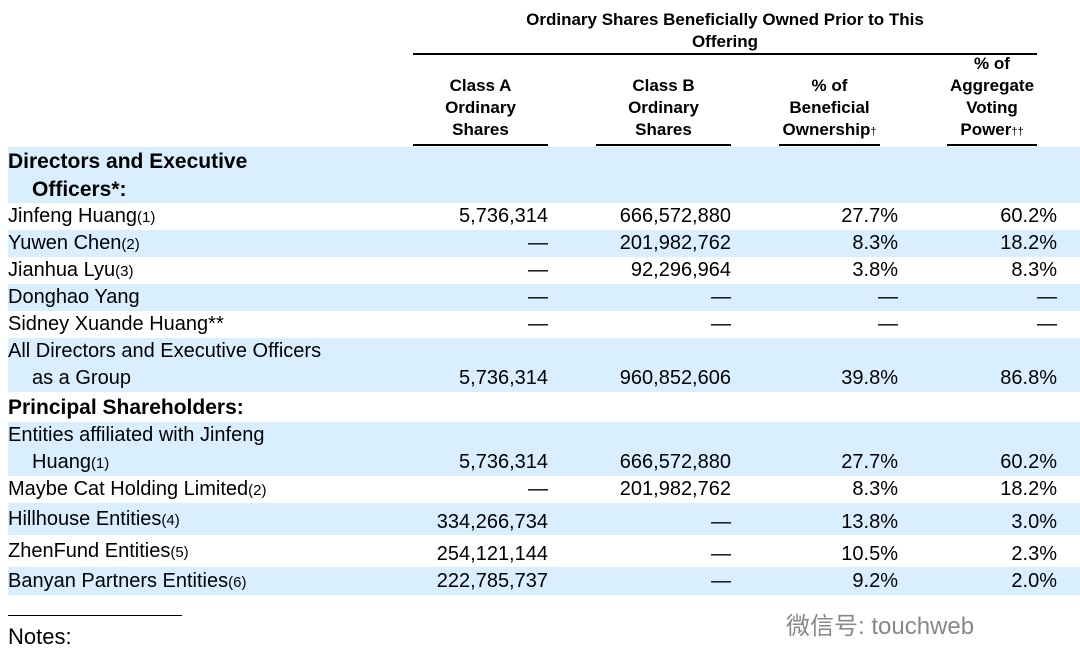 This screenshot has height=668, width=1080. What do you see at coordinates (492, 580) in the screenshot?
I see `cell-value: 222,785,737` at bounding box center [492, 580].